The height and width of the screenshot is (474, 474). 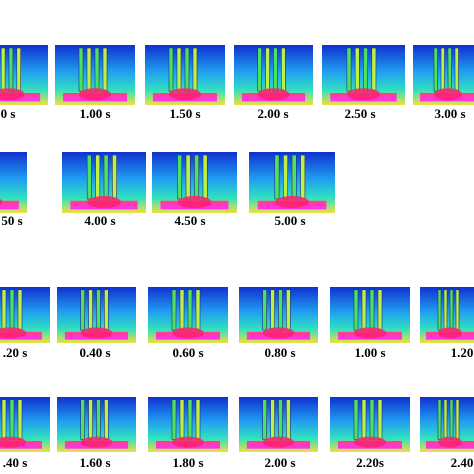 I want to click on time-label: 4.00 s, so click(x=99, y=220).